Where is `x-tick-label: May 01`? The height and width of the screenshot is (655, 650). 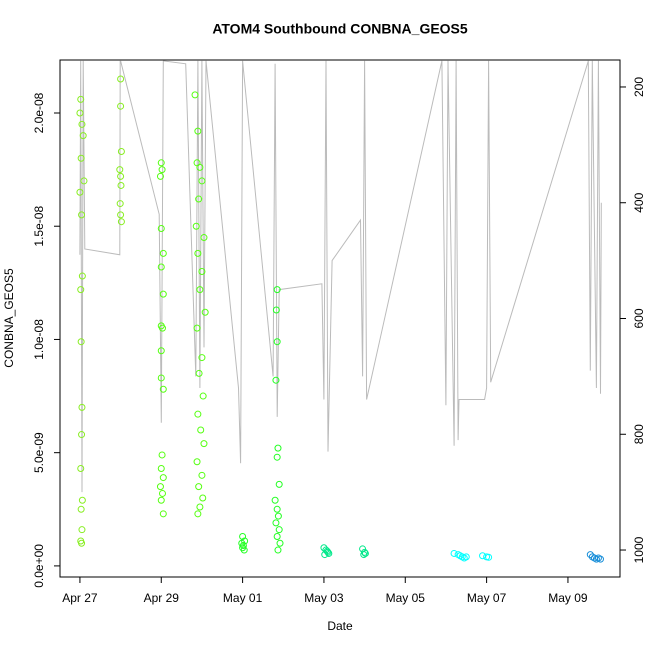 x-tick-label: May 01 is located at coordinates (243, 598).